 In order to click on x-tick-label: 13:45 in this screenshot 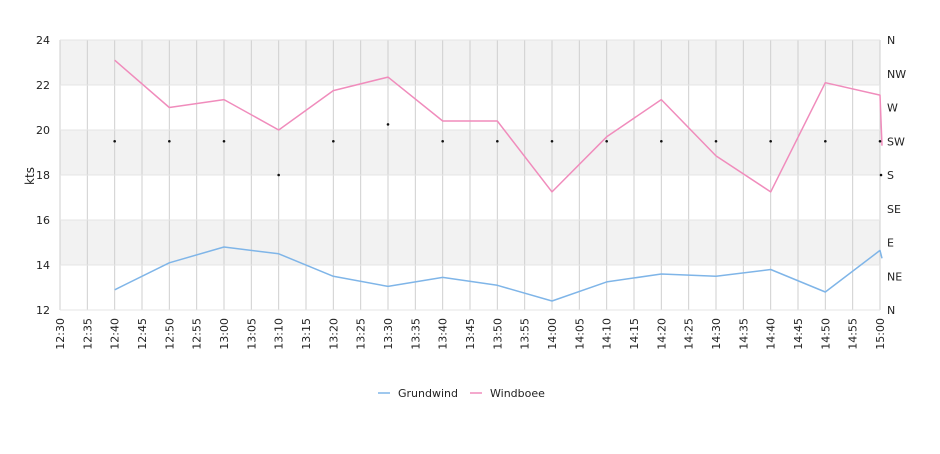, I will do `click(470, 334)`.